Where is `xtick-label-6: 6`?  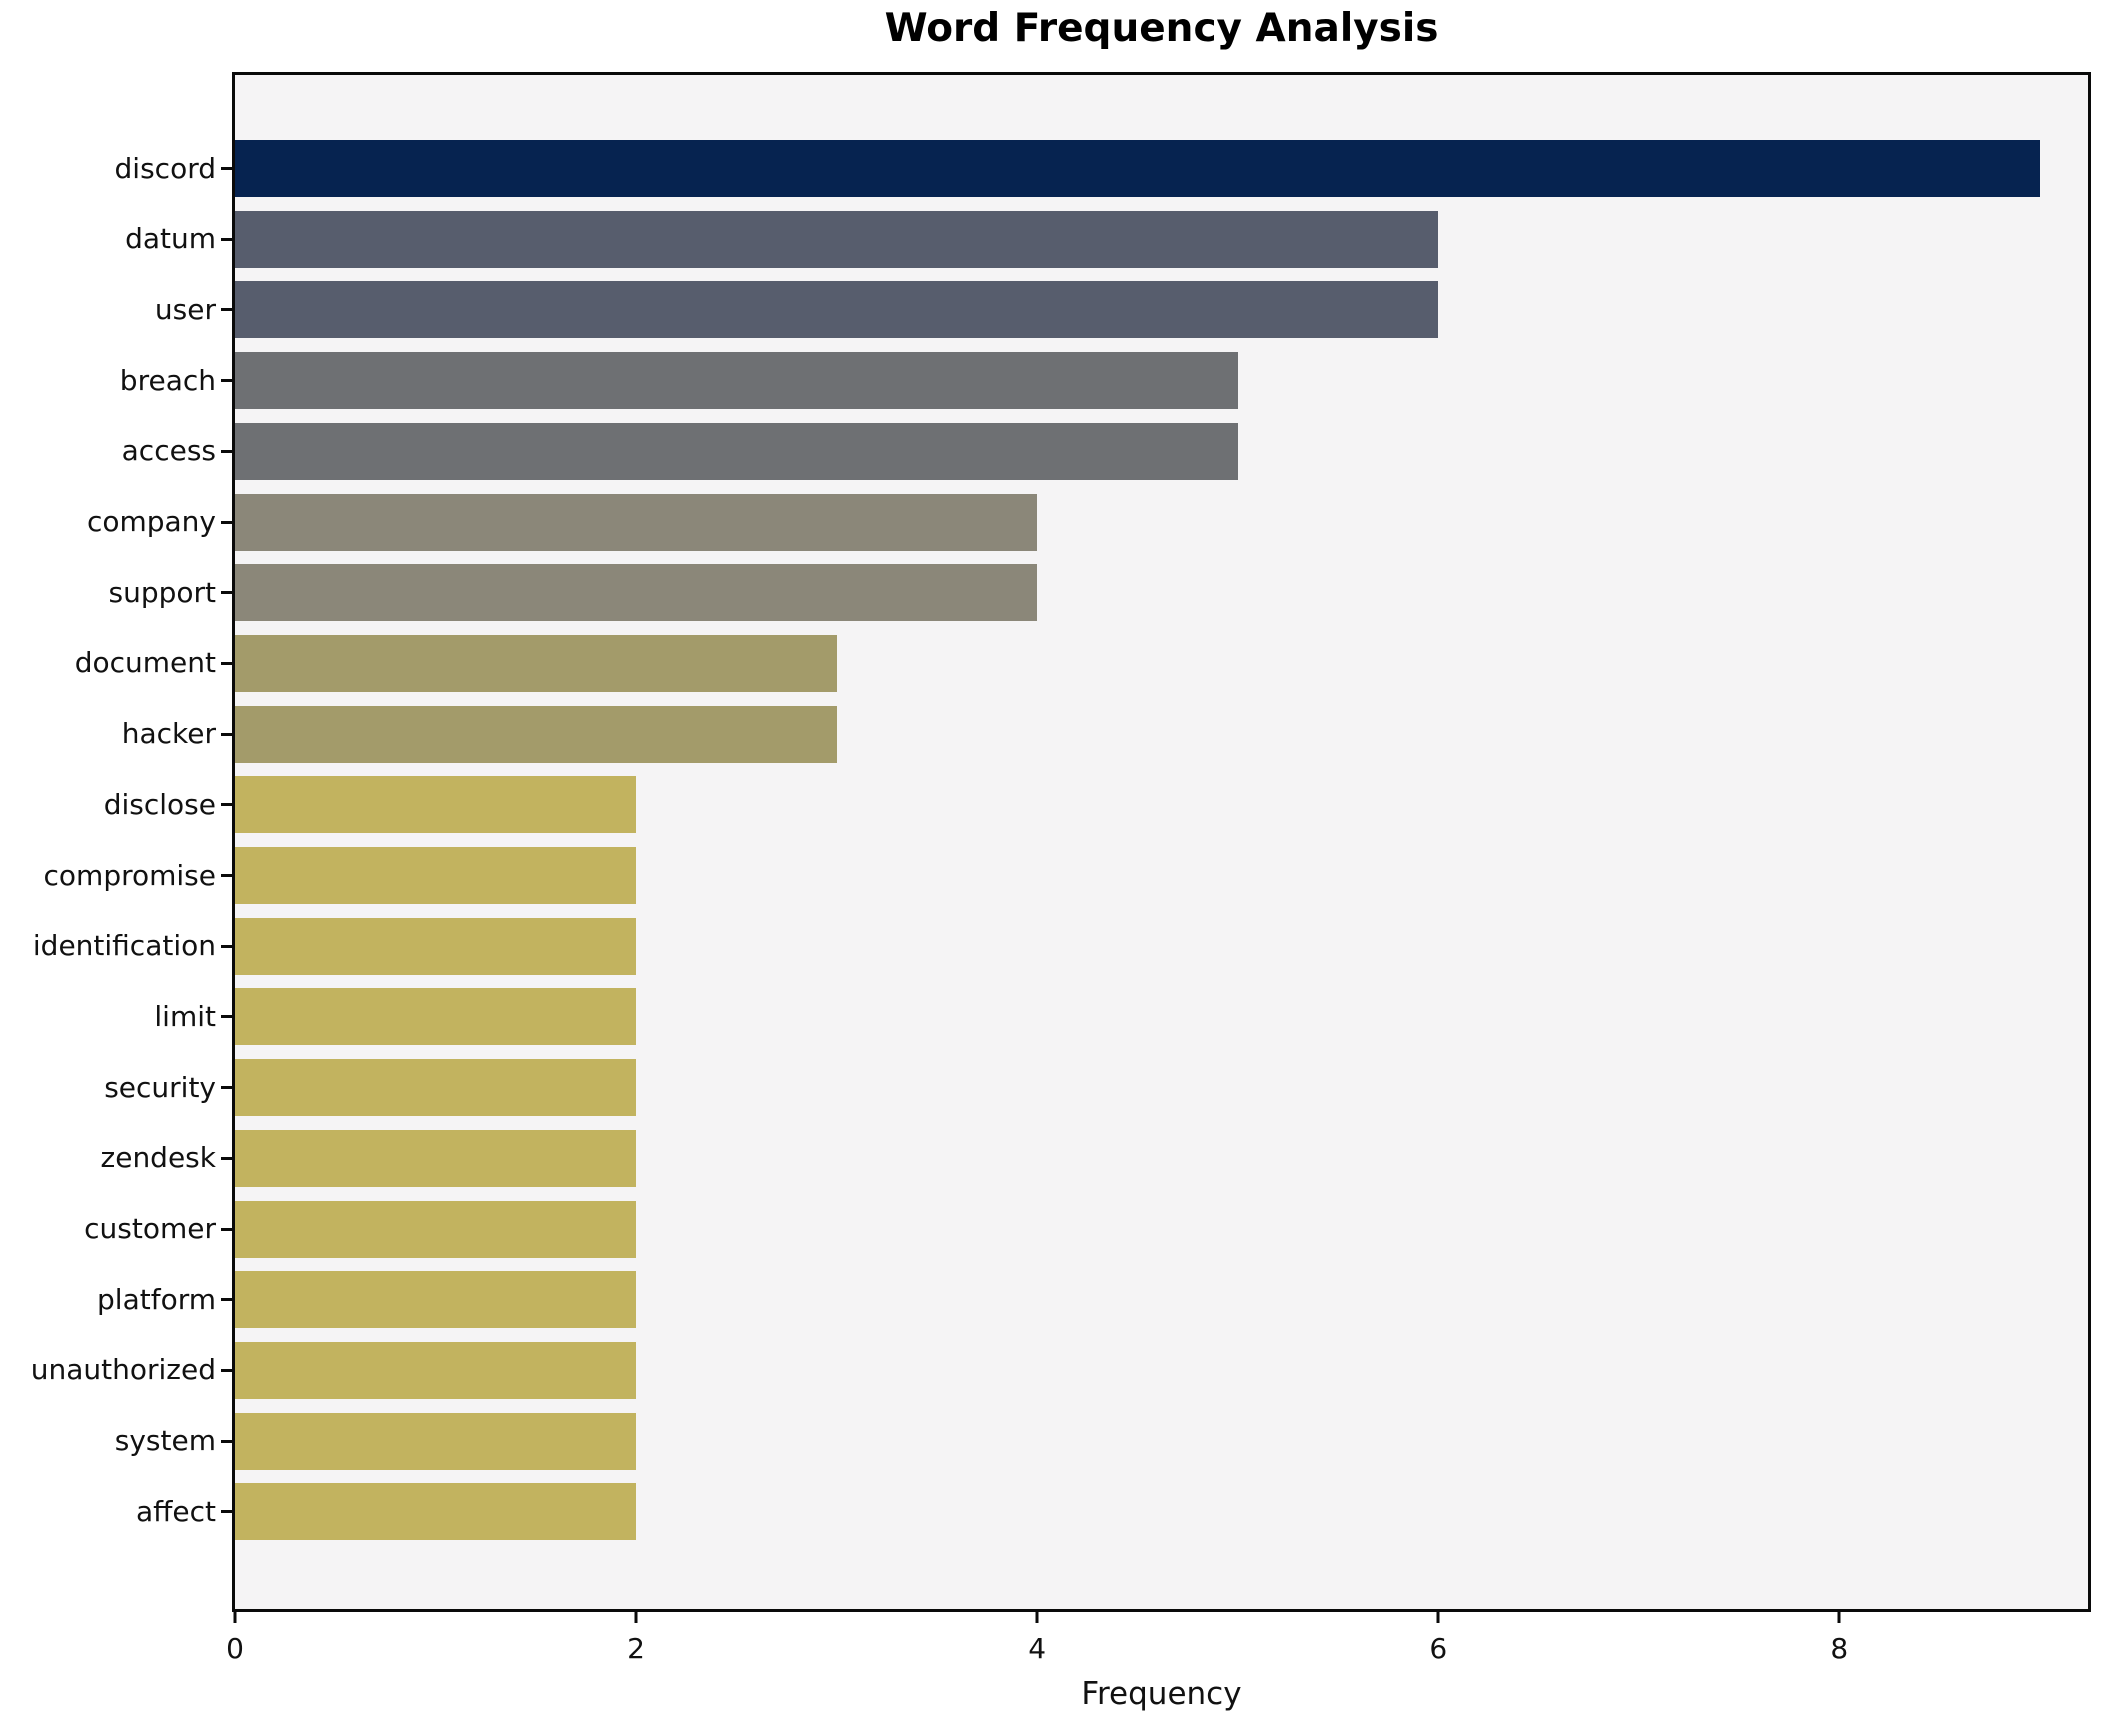 xtick-label-6: 6 is located at coordinates (1438, 1648).